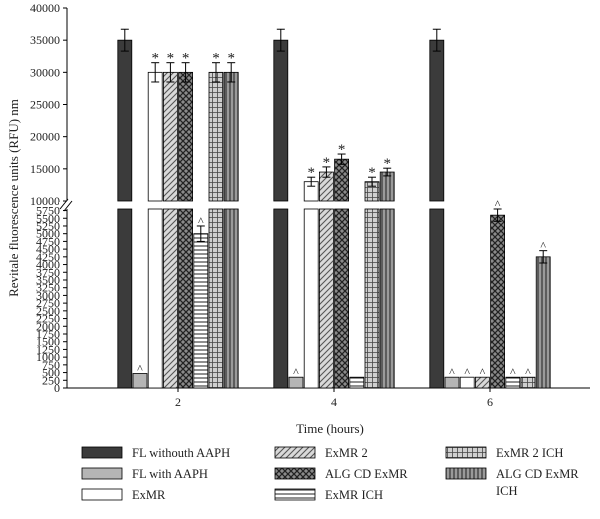 This screenshot has width=600, height=519. What do you see at coordinates (51, 380) in the screenshot?
I see `y-tick-label: 250` at bounding box center [51, 380].